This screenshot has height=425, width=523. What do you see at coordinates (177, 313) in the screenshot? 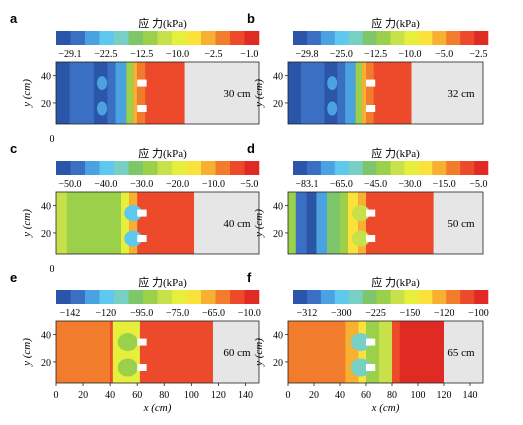
I see `colorbar-tick-label: −75.0` at bounding box center [177, 313].